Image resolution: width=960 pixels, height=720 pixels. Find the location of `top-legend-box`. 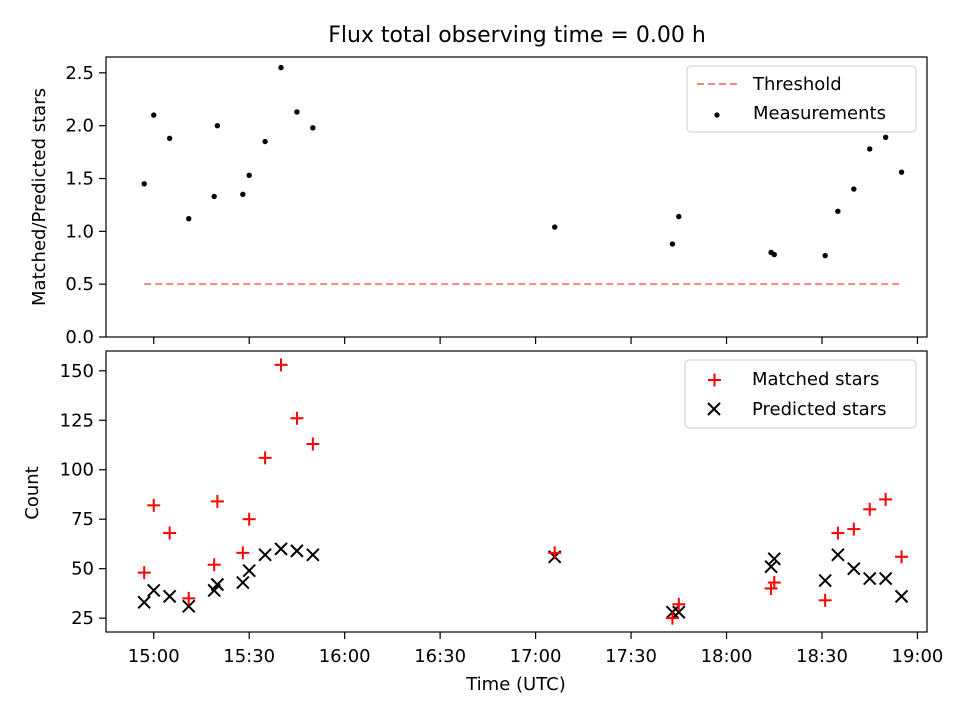

top-legend-box is located at coordinates (801, 99).